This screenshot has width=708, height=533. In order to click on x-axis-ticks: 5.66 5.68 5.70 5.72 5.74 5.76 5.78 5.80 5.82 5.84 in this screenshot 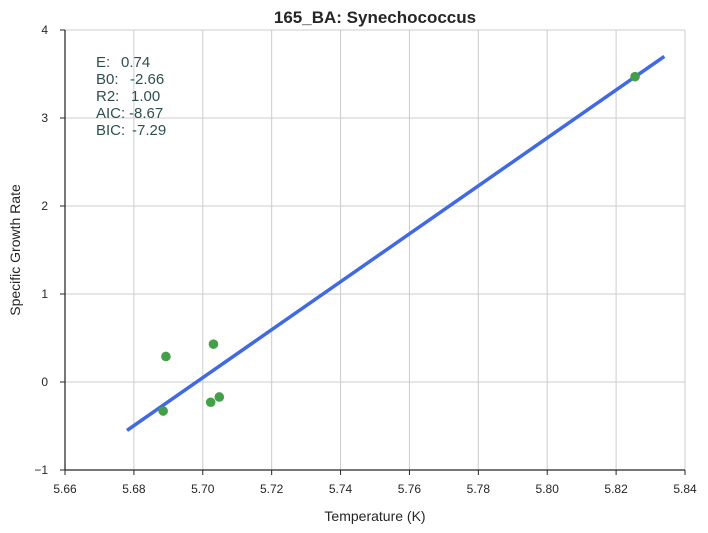, I will do `click(375, 483)`.